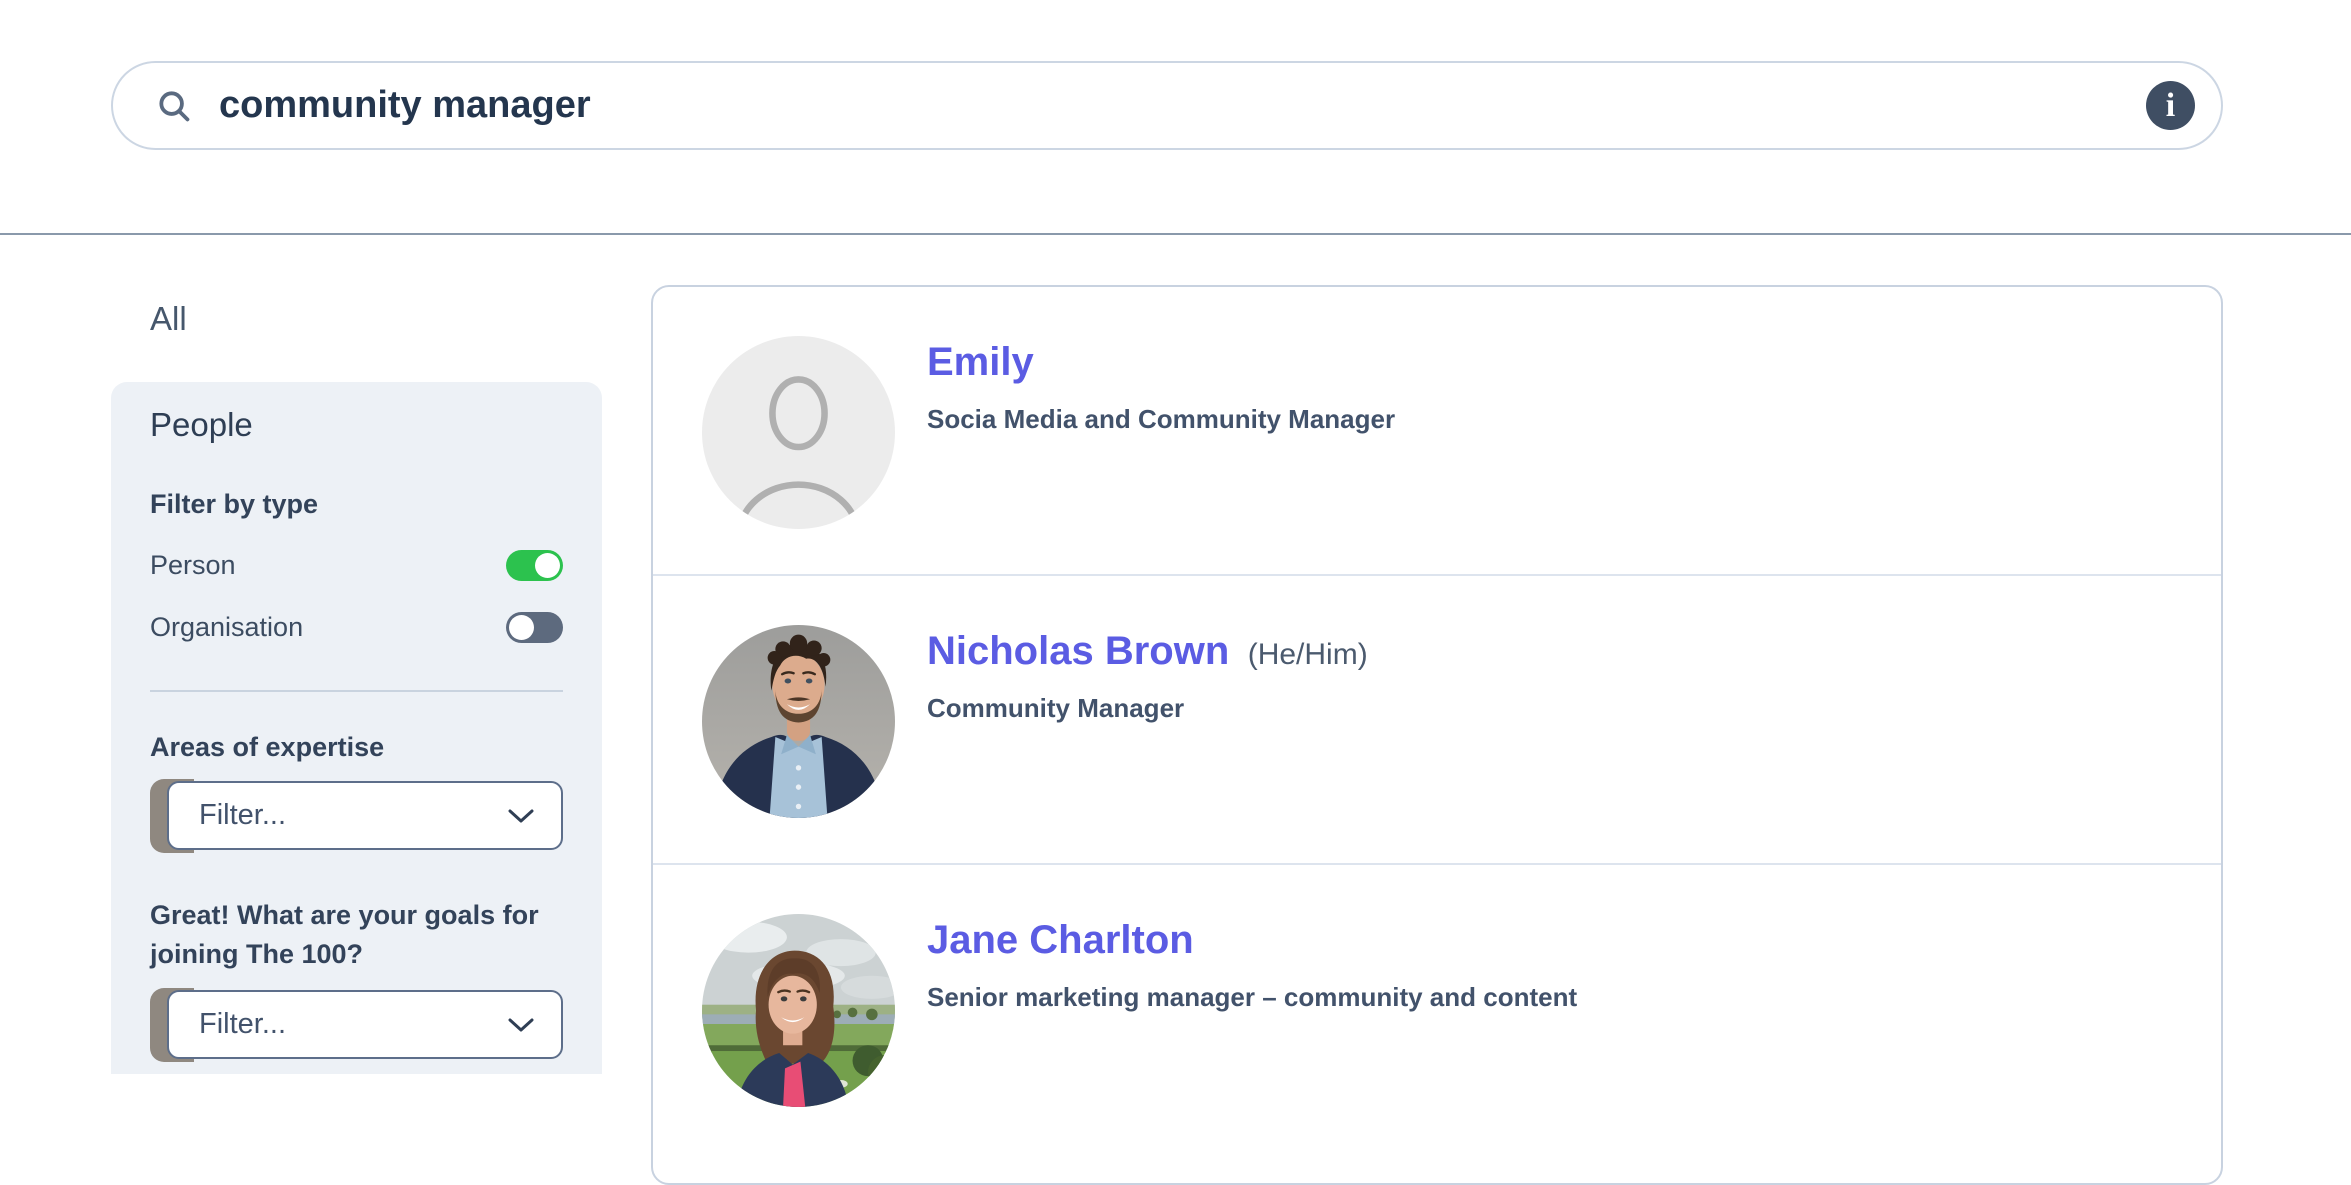 The image size is (2351, 1185). What do you see at coordinates (193, 564) in the screenshot?
I see `person-toggle-label: Person` at bounding box center [193, 564].